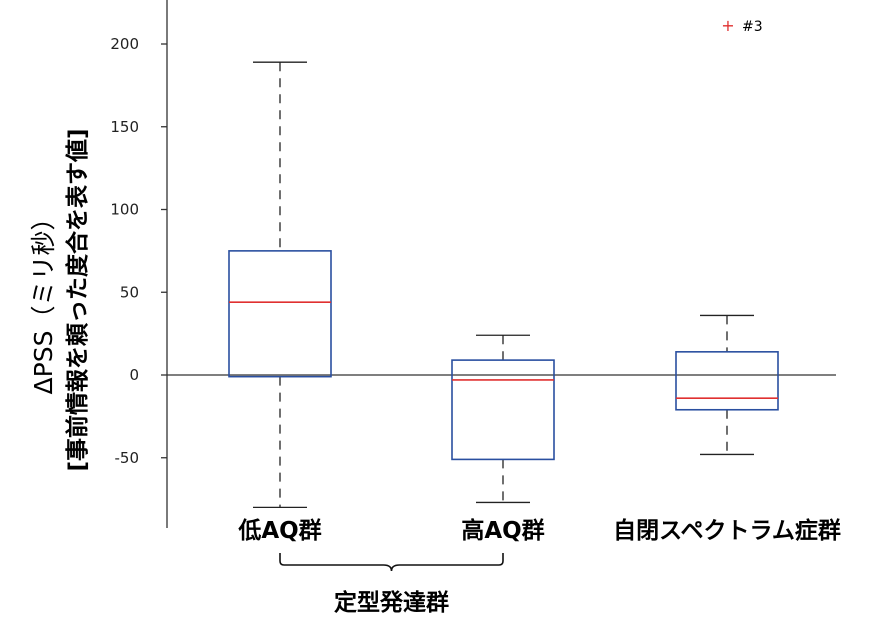 The width and height of the screenshot is (891, 636). What do you see at coordinates (127, 458) in the screenshot?
I see `y-tick-label: -50` at bounding box center [127, 458].